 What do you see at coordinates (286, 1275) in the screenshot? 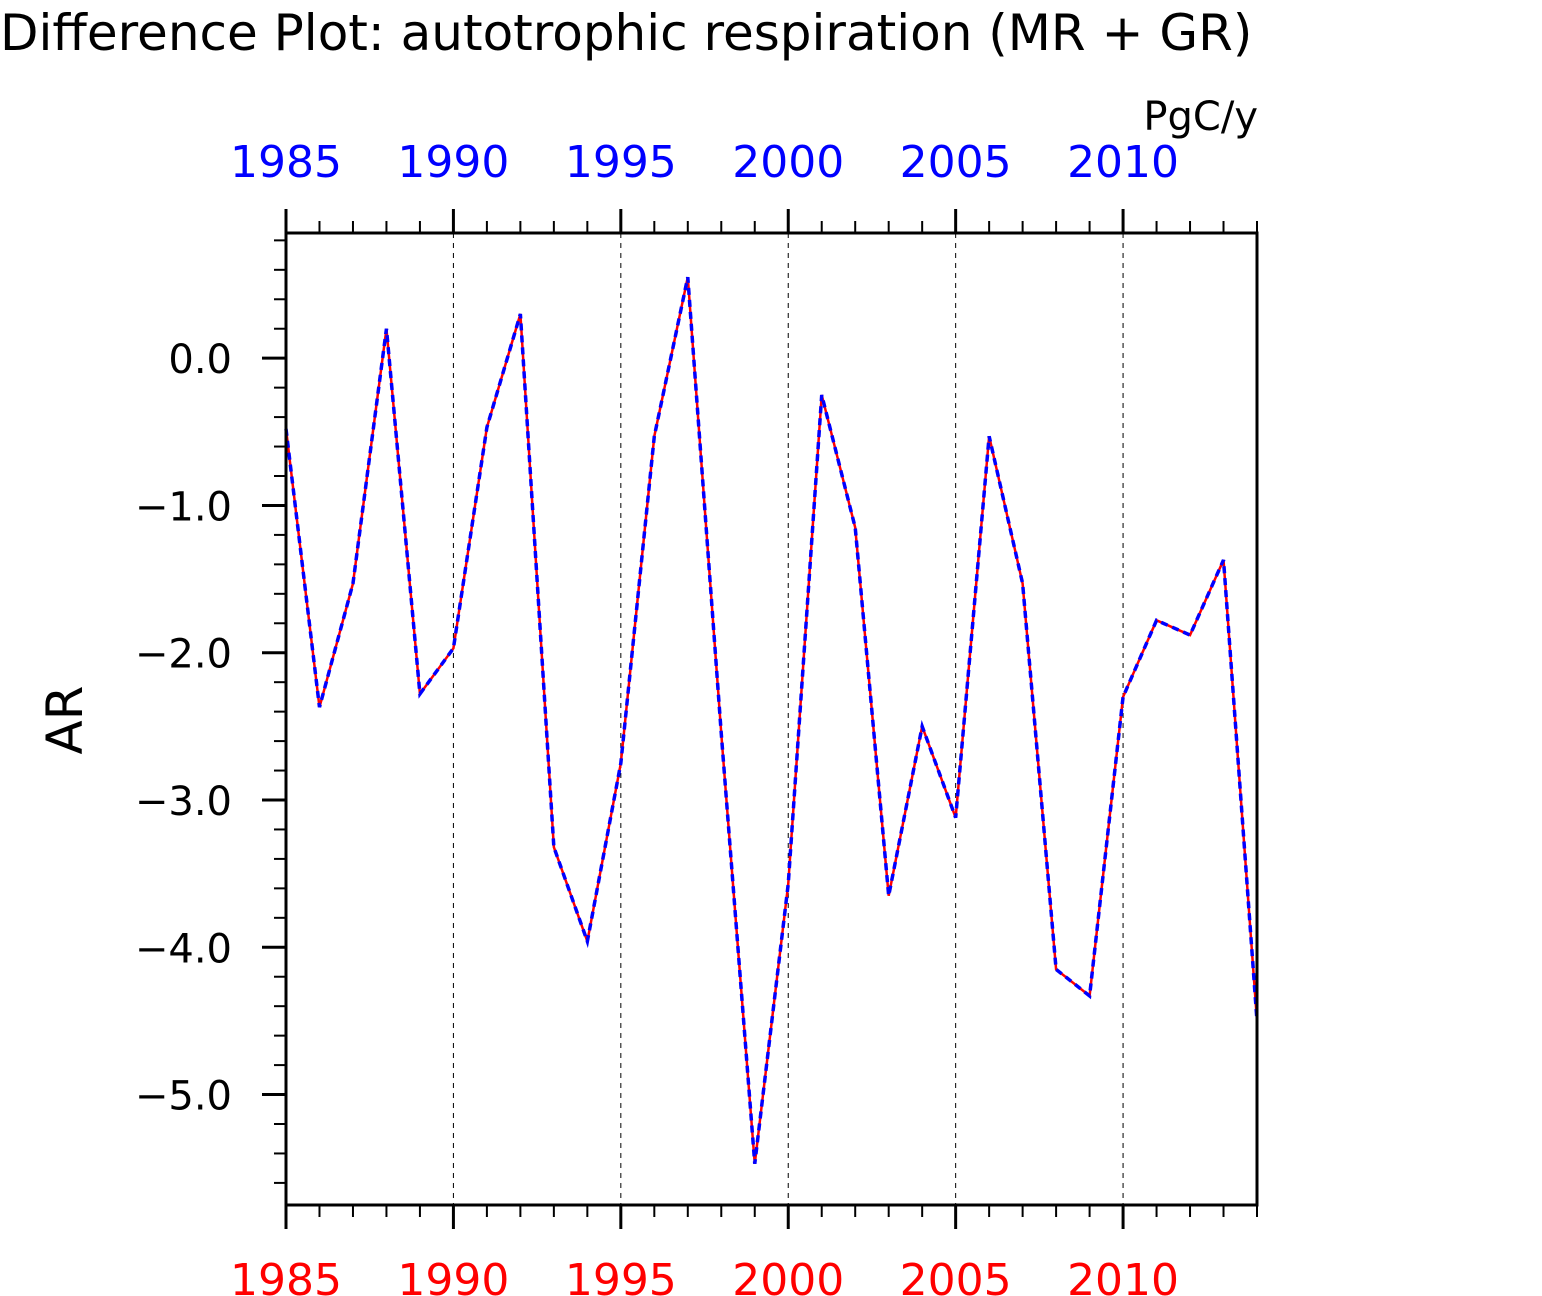
I see `x-tick-label-bottom-1985: 1985` at bounding box center [286, 1275].